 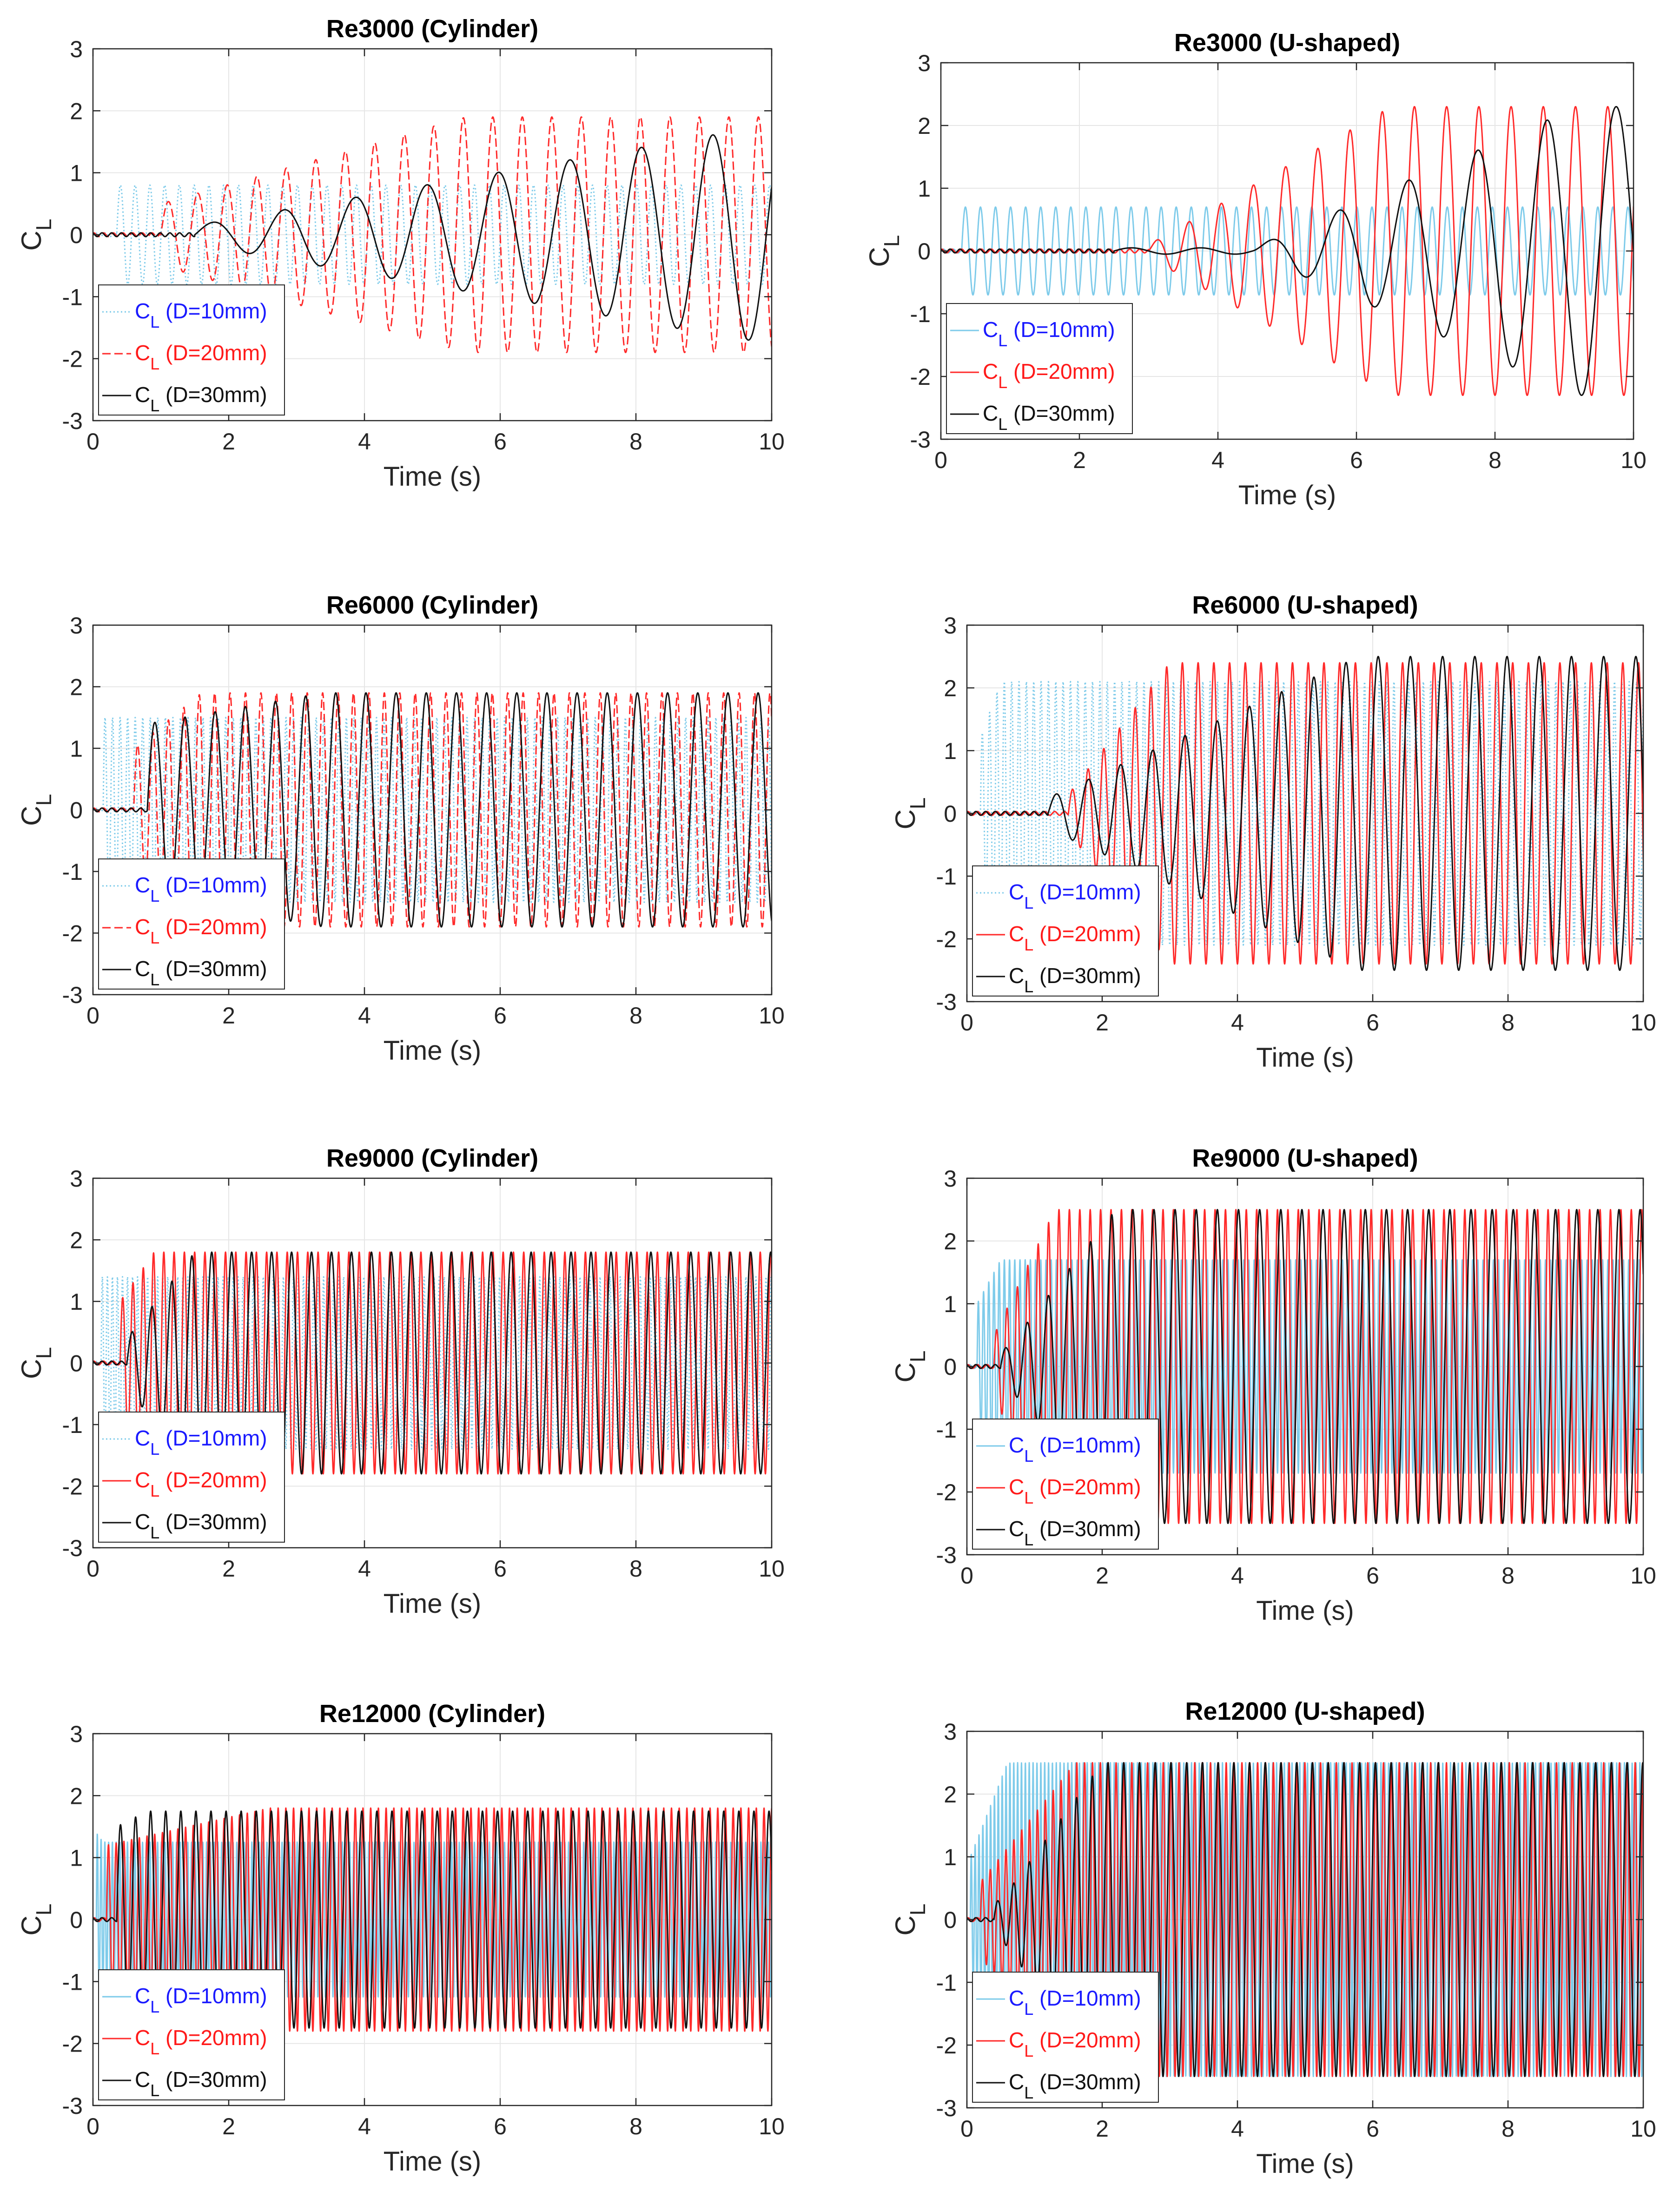 What do you see at coordinates (1305, 605) in the screenshot?
I see `chart-title: Re6000 (U-shaped)` at bounding box center [1305, 605].